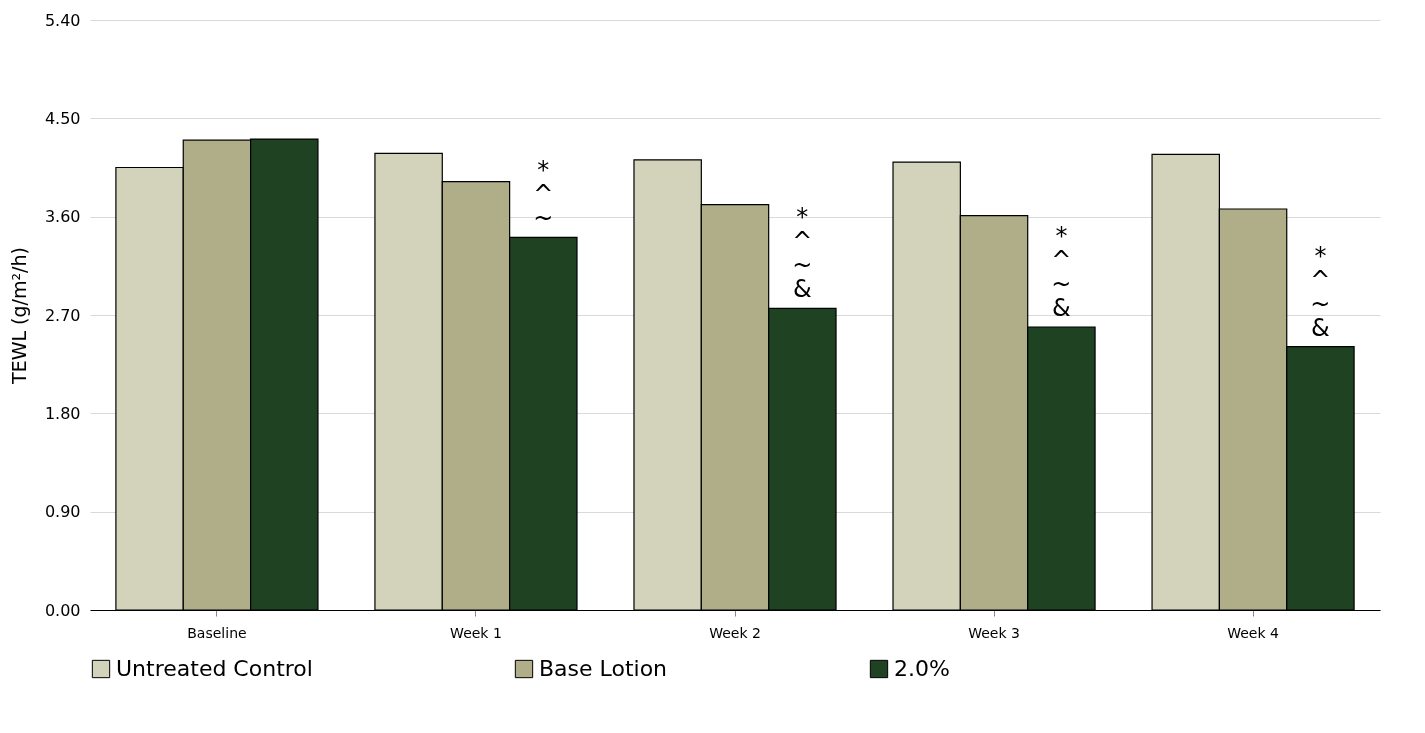  I want to click on y-tick-label: 0.00, so click(62, 610).